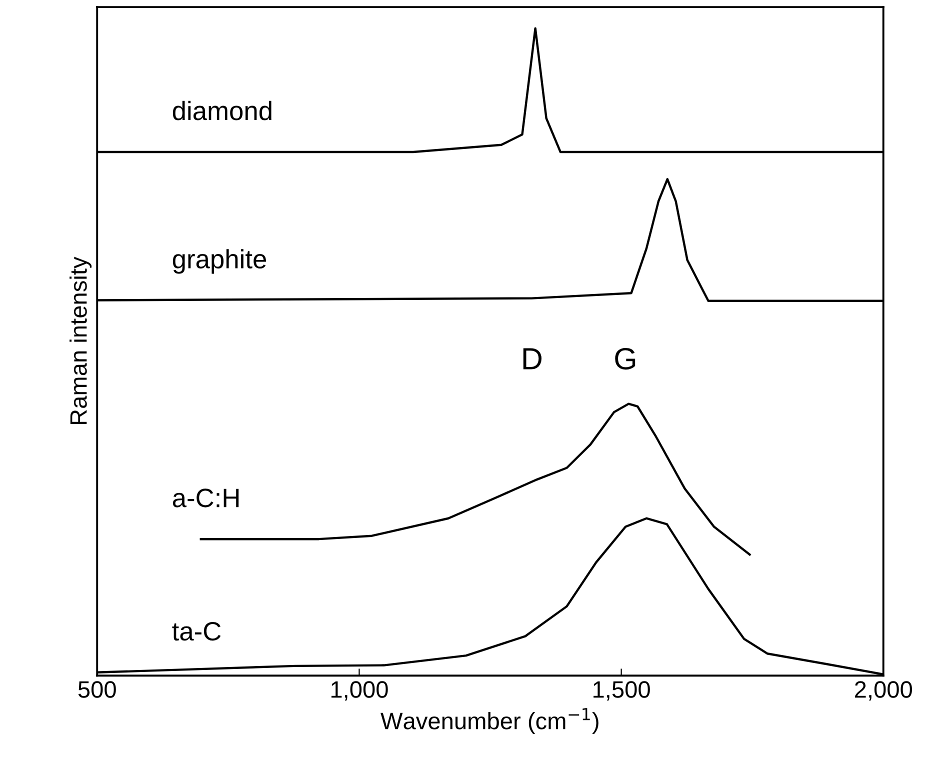 This screenshot has width=925, height=782. Describe the element at coordinates (359, 691) in the screenshot. I see `x-tick-label: 1,000` at that location.